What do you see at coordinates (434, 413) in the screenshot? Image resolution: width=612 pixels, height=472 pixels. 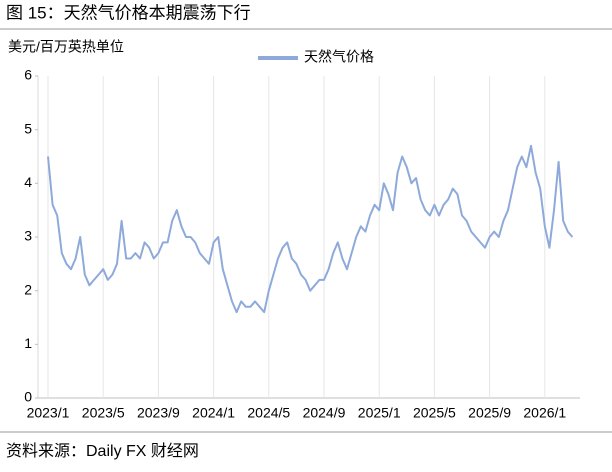 I see `x-tick-label: 2025/5` at bounding box center [434, 413].